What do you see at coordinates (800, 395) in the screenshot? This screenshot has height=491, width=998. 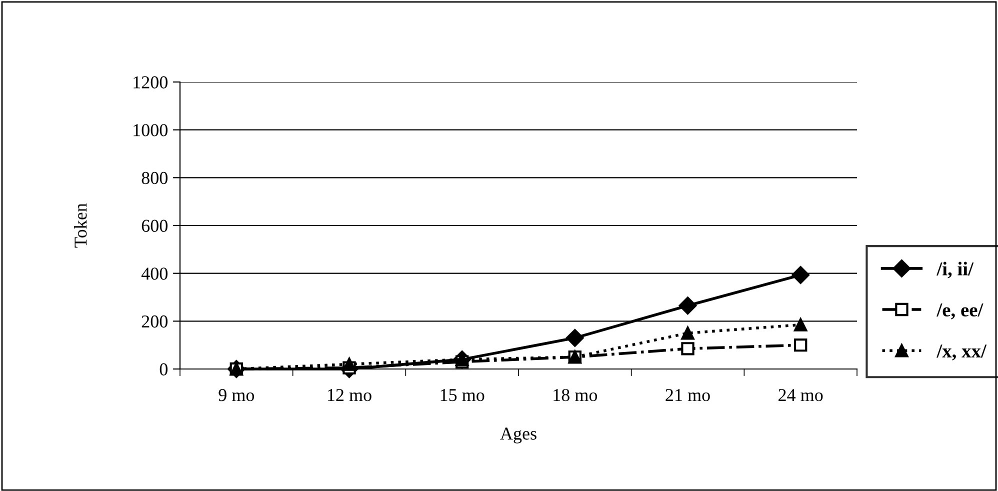 I see `x-tick-label: 24 mo` at bounding box center [800, 395].